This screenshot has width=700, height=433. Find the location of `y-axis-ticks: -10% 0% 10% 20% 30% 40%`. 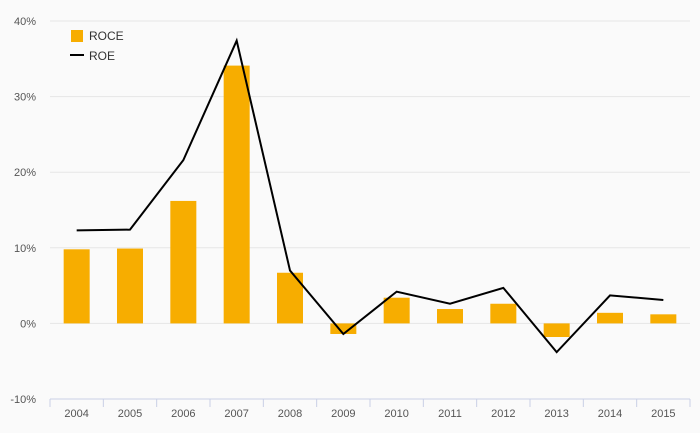

y-axis-ticks: -10% 0% 10% 20% 30% 40% is located at coordinates (23, 211).